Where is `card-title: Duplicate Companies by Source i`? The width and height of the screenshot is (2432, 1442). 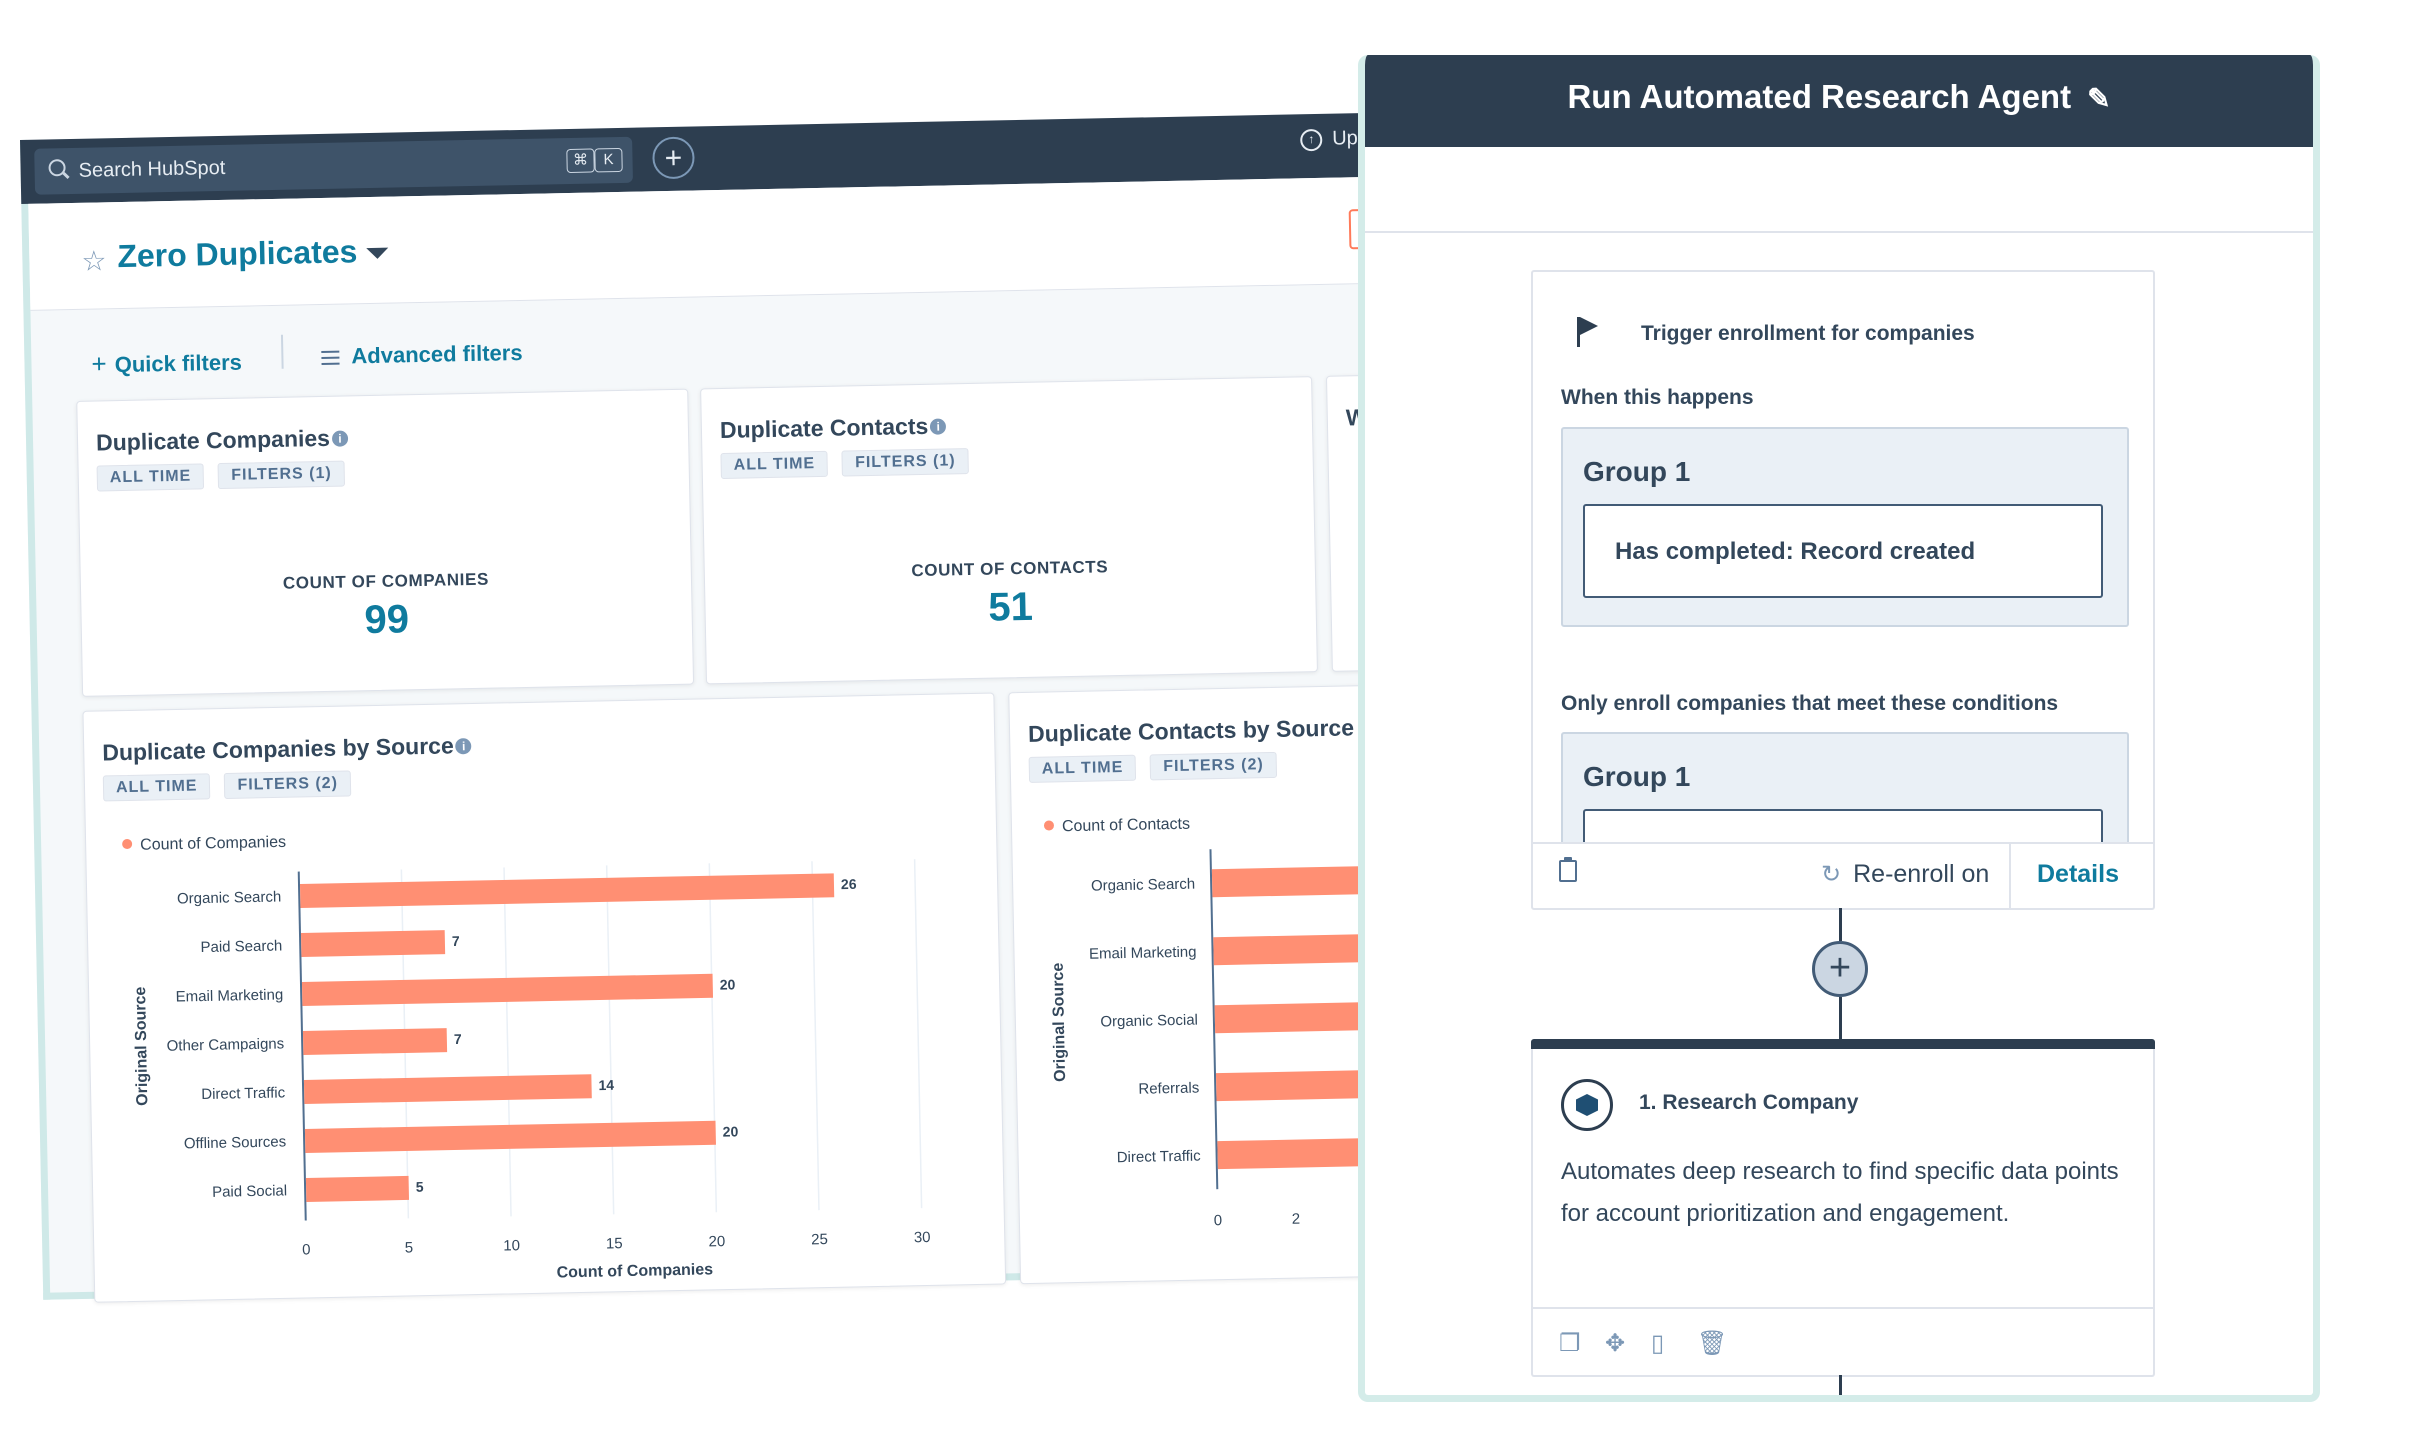
card-title: Duplicate Companies by Source i is located at coordinates (287, 749).